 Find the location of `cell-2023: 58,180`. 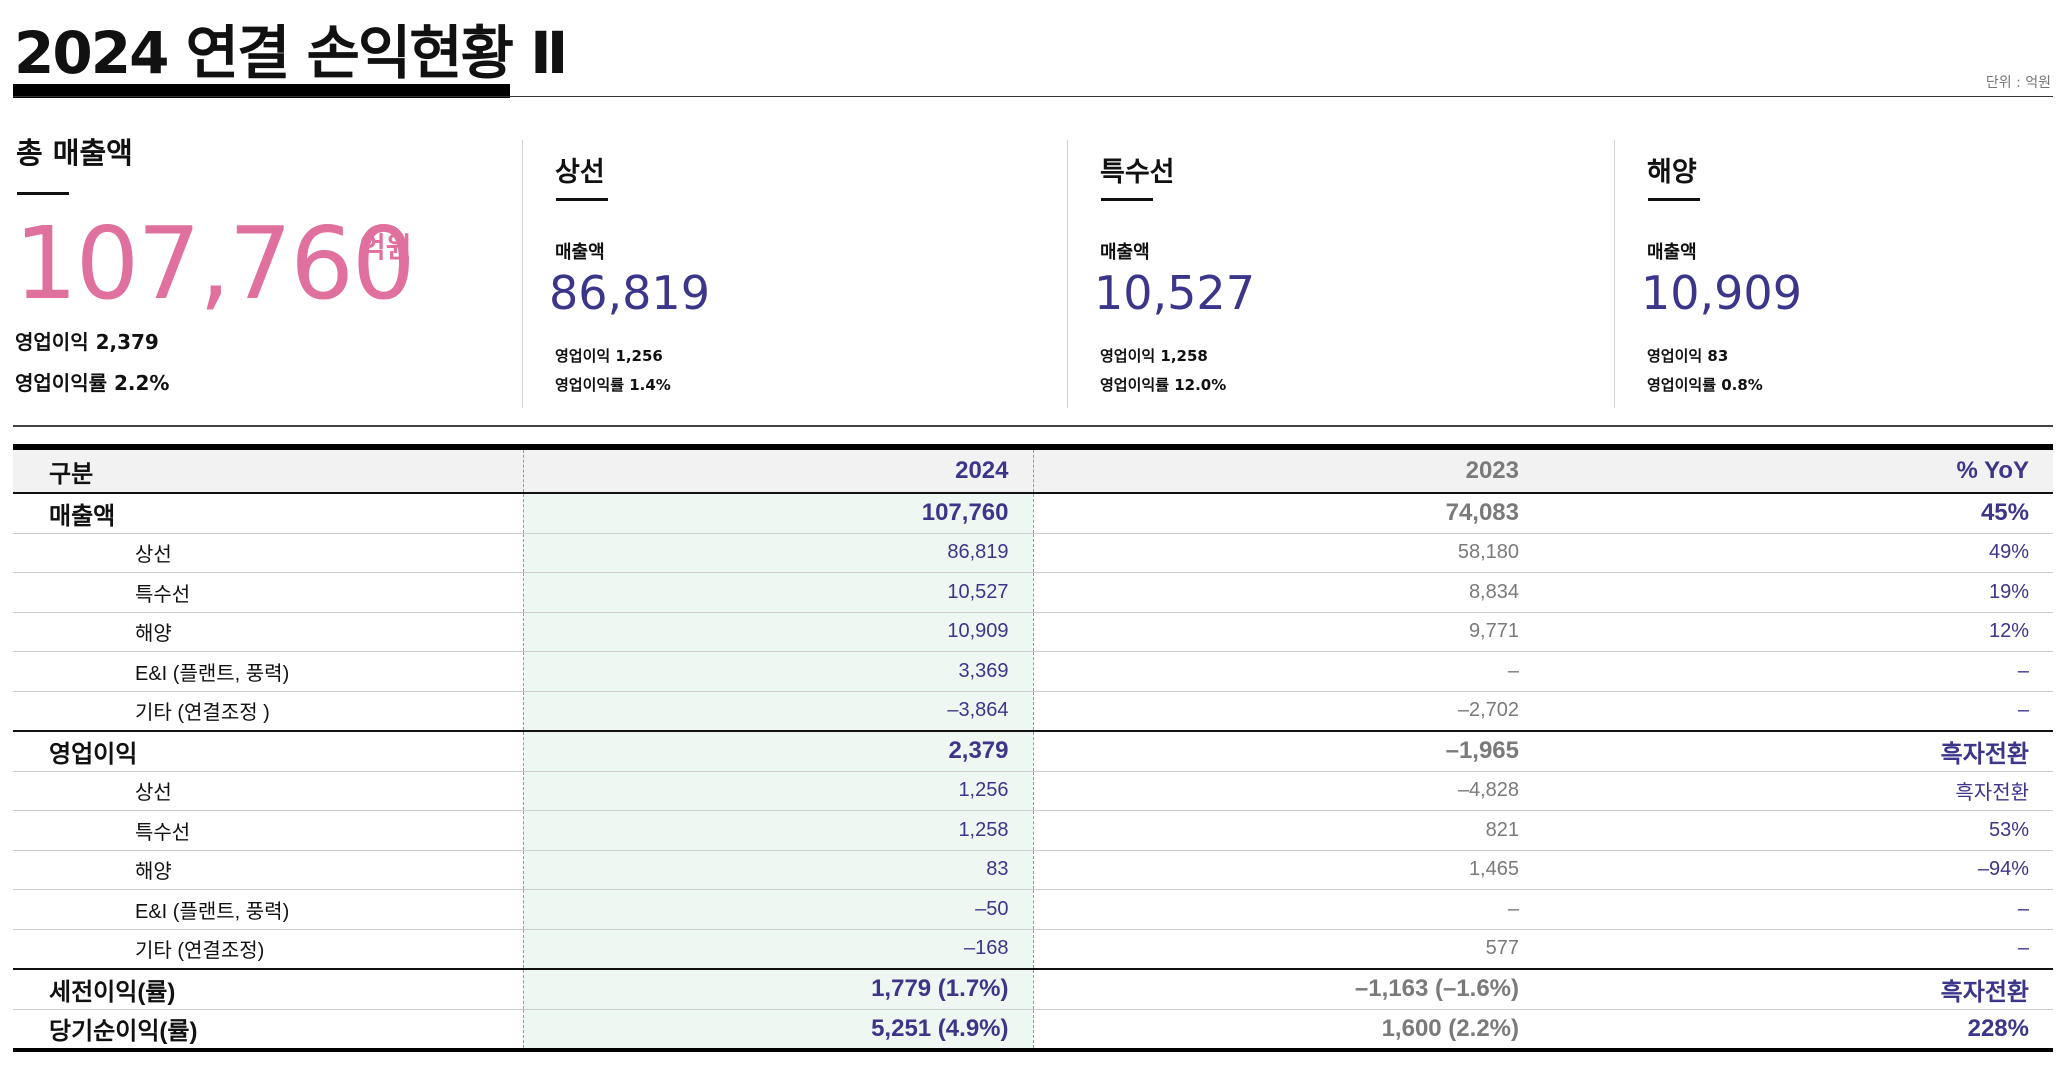

cell-2023: 58,180 is located at coordinates (1288, 553).